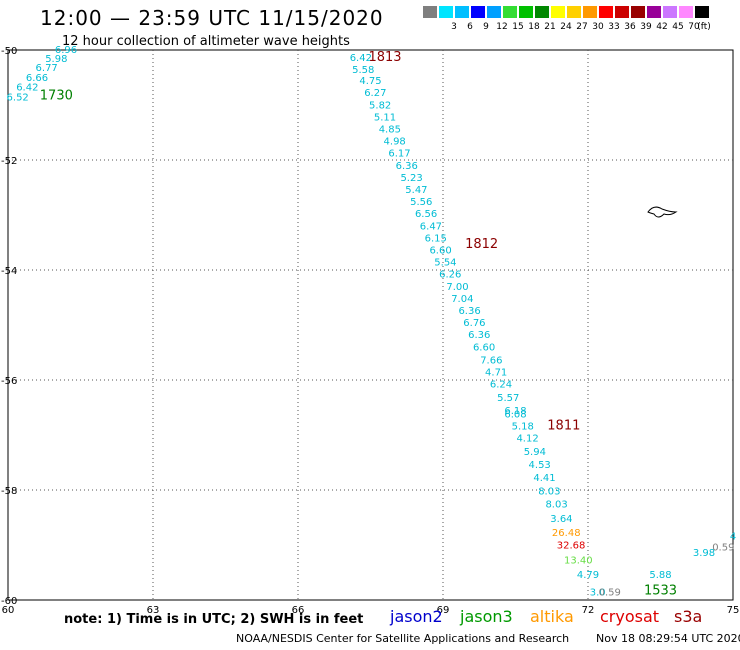  What do you see at coordinates (9, 601) in the screenshot?
I see `lat-tick-label: -60` at bounding box center [9, 601].